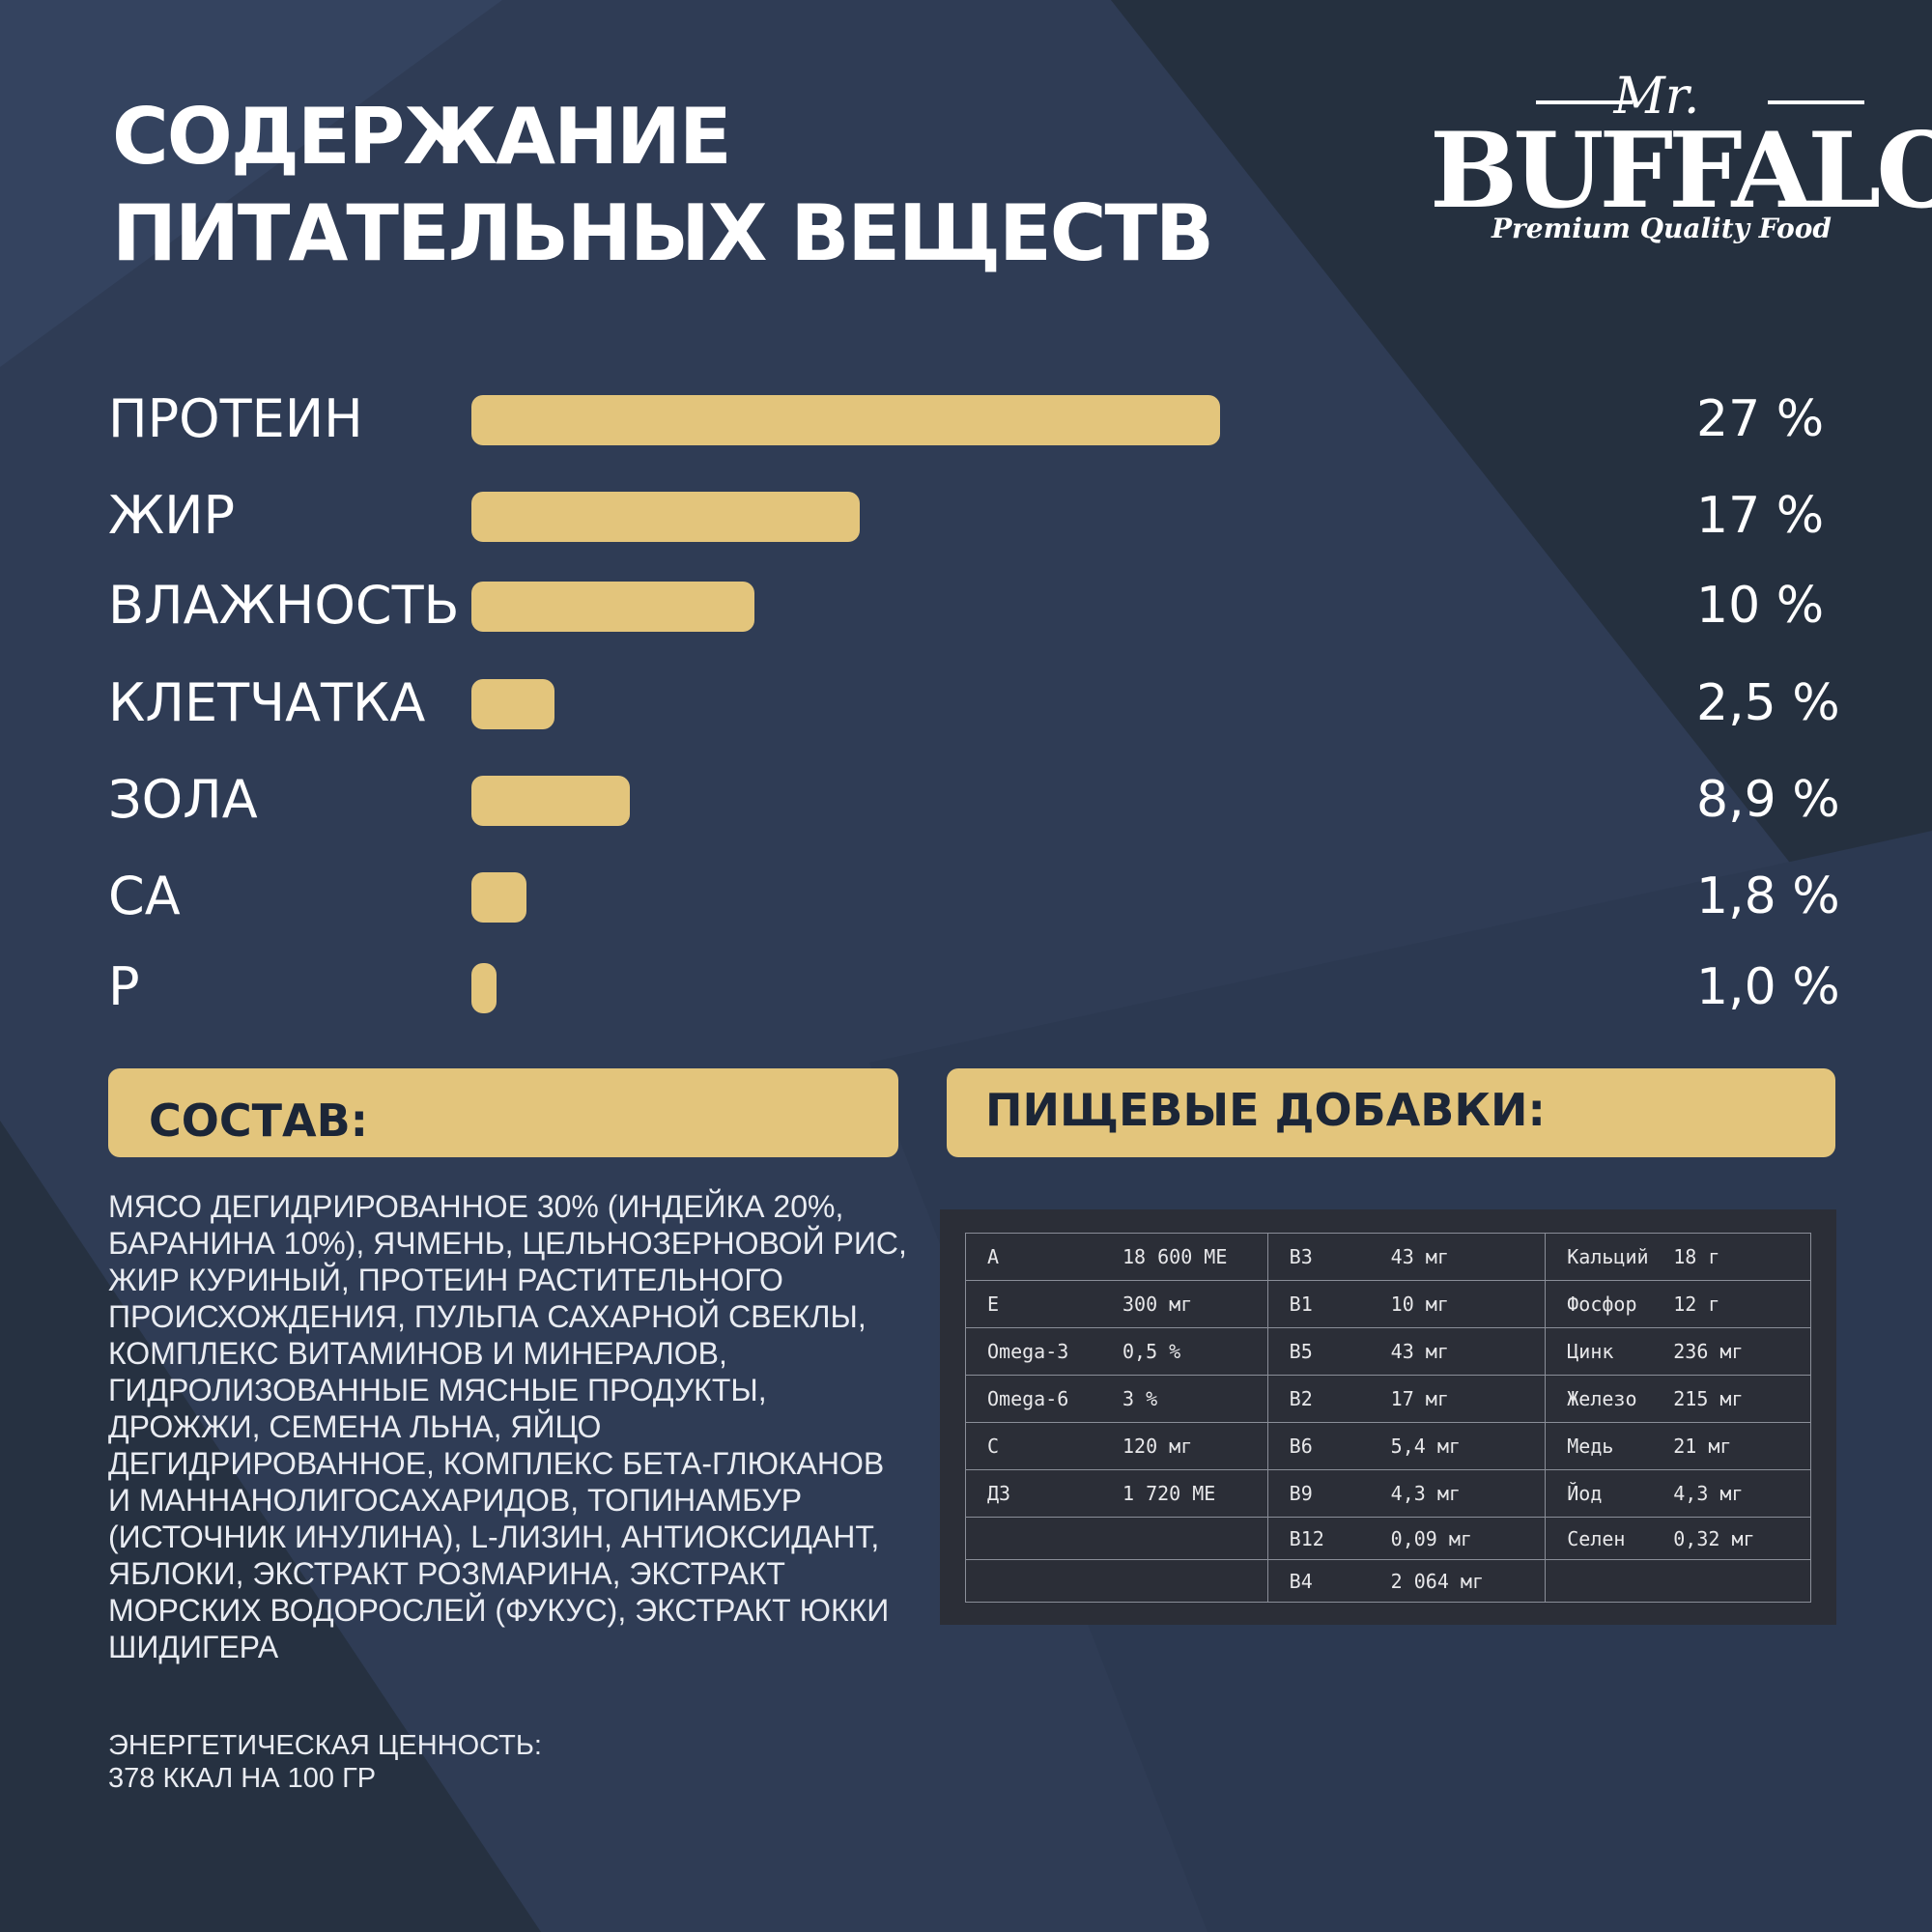 The image size is (1932, 1932). What do you see at coordinates (993, 1256) in the screenshot?
I see `additive-name: A` at bounding box center [993, 1256].